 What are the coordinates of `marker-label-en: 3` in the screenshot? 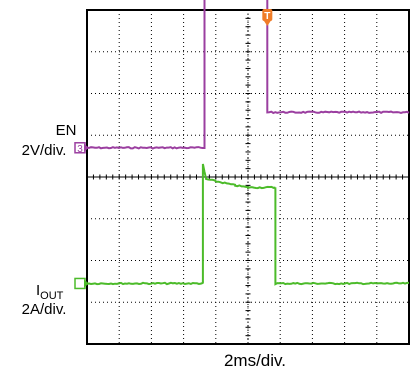 It's located at (80, 149).